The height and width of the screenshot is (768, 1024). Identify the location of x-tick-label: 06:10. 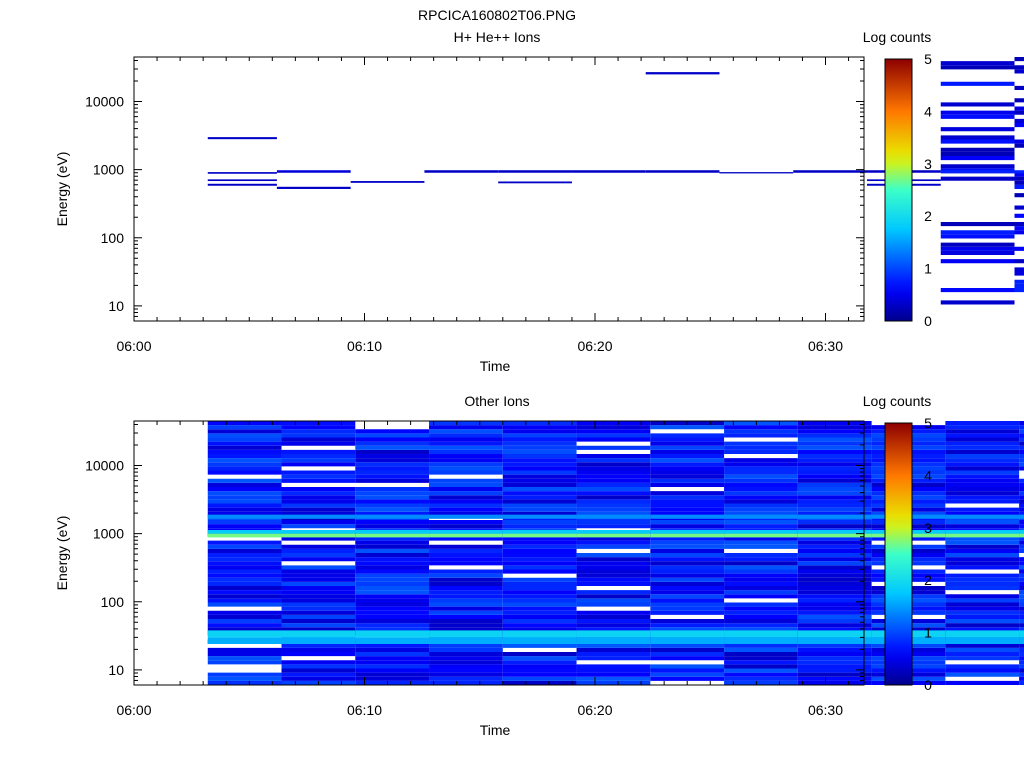
(364, 710).